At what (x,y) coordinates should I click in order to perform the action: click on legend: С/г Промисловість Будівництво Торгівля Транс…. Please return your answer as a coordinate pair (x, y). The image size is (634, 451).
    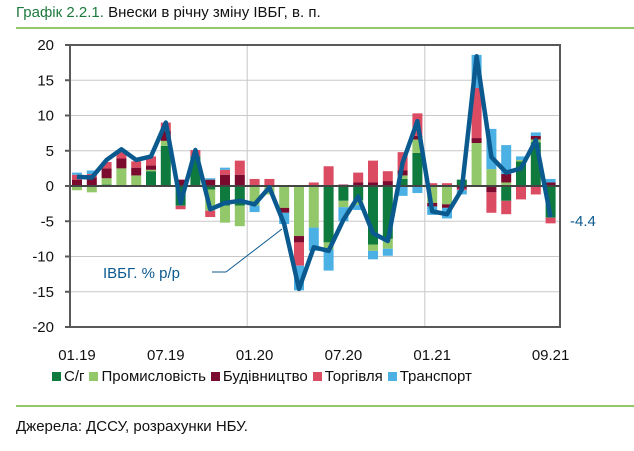
    Looking at the image, I should click on (262, 376).